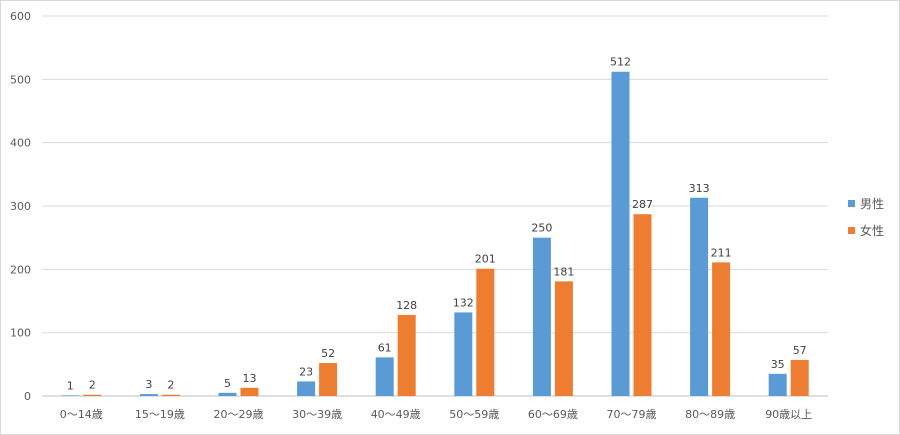 The width and height of the screenshot is (900, 435). I want to click on y-tick-label: 500, so click(20, 79).